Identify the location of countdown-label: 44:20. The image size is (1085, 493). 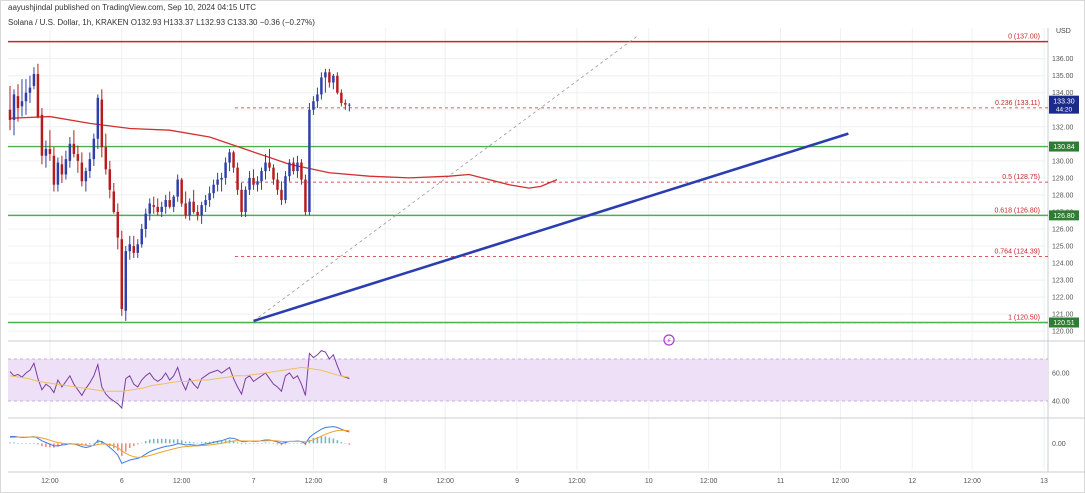
(1064, 110).